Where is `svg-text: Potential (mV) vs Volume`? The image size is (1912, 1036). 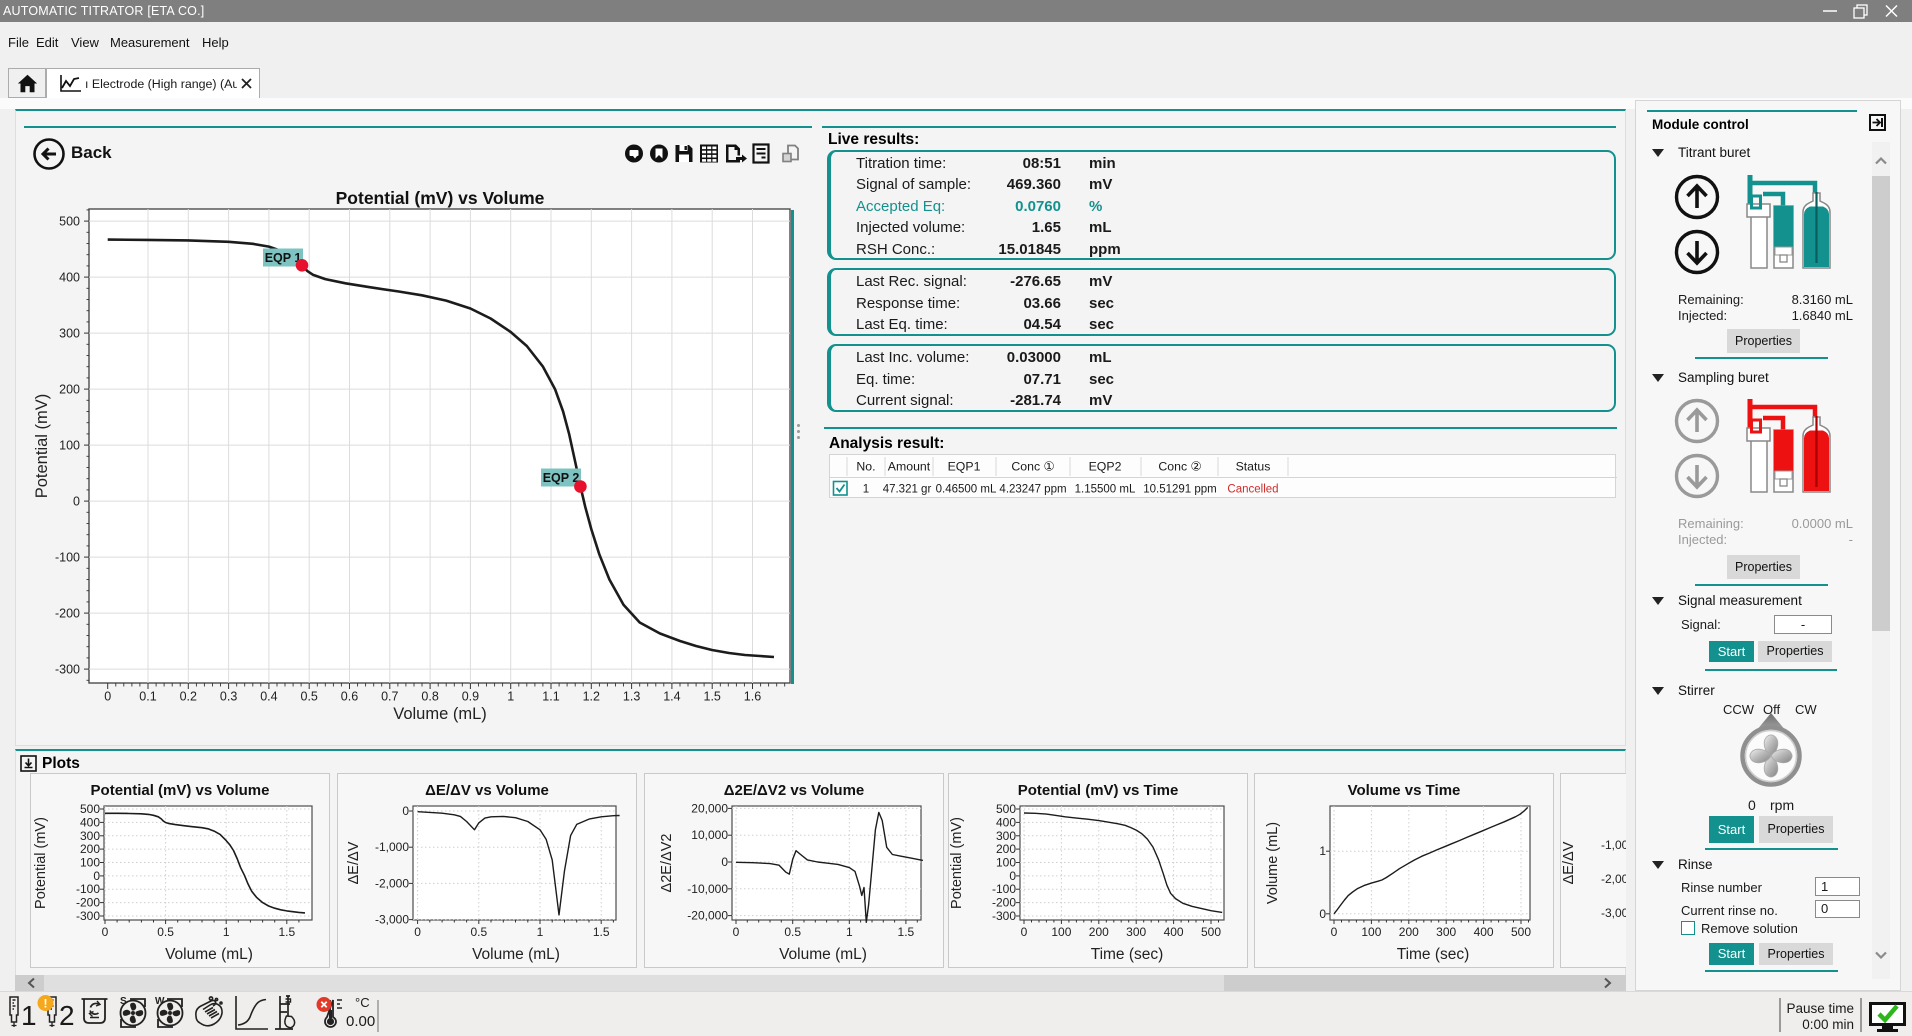 svg-text: Potential (mV) vs Volume is located at coordinates (440, 198).